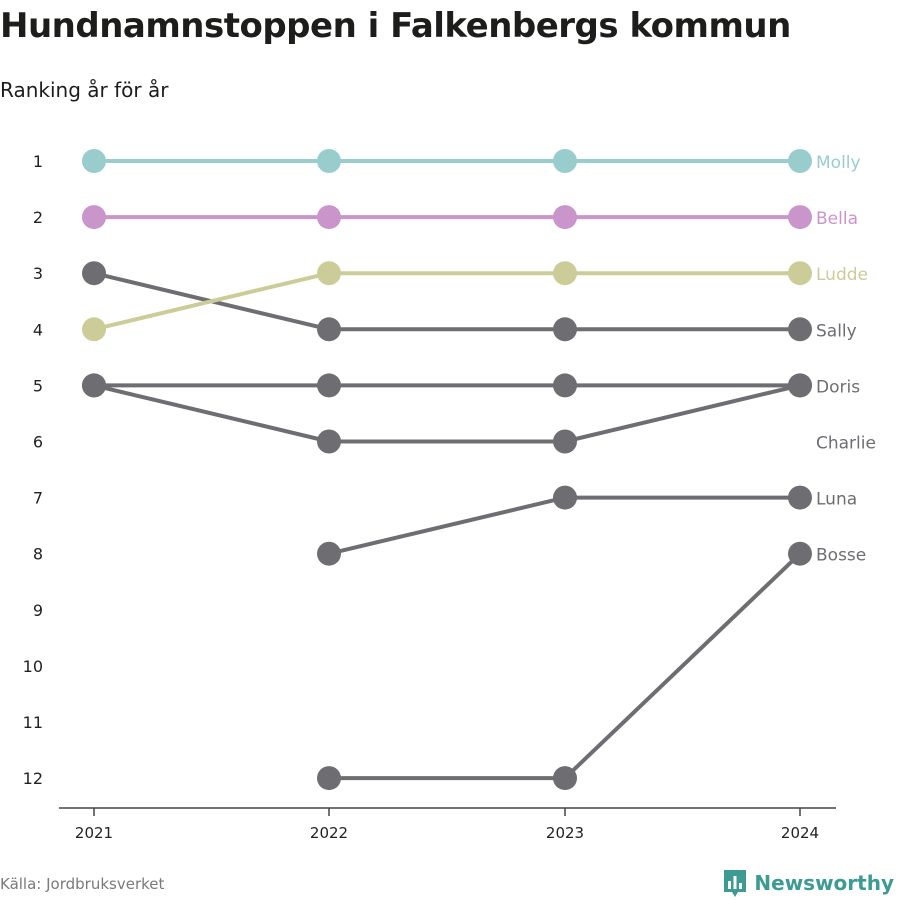 The image size is (900, 900). What do you see at coordinates (824, 883) in the screenshot?
I see `brand-name: Newsworthy` at bounding box center [824, 883].